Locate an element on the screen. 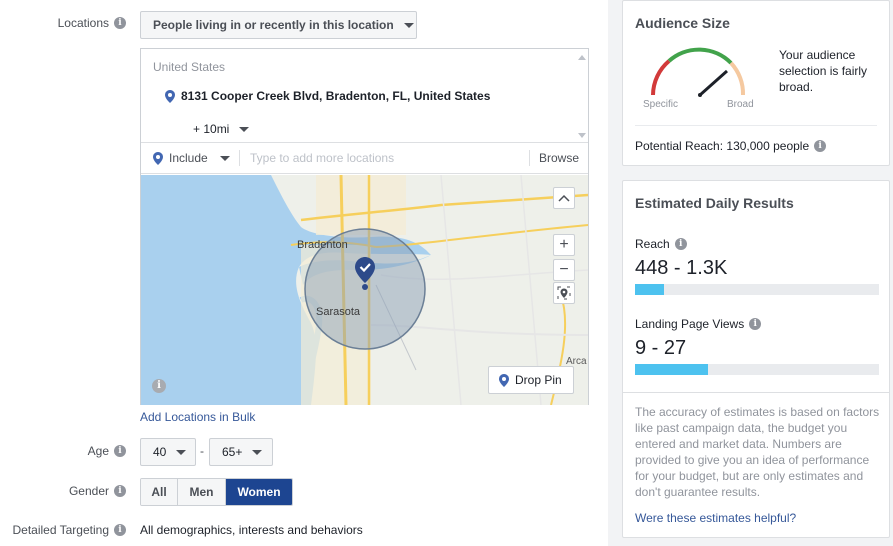 The image size is (893, 546). locations-label-row: Locations i is located at coordinates (92, 23).